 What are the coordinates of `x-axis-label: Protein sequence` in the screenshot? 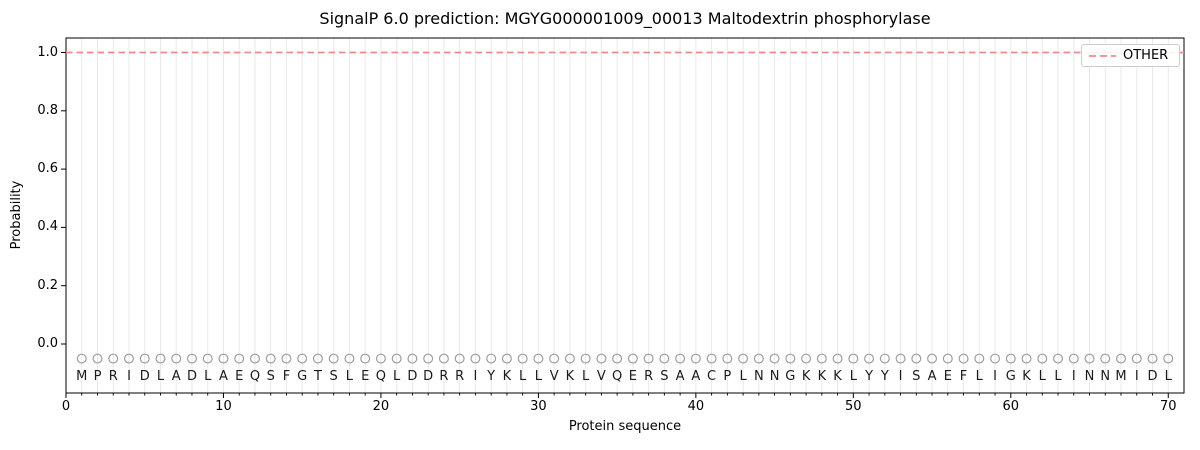 It's located at (625, 426).